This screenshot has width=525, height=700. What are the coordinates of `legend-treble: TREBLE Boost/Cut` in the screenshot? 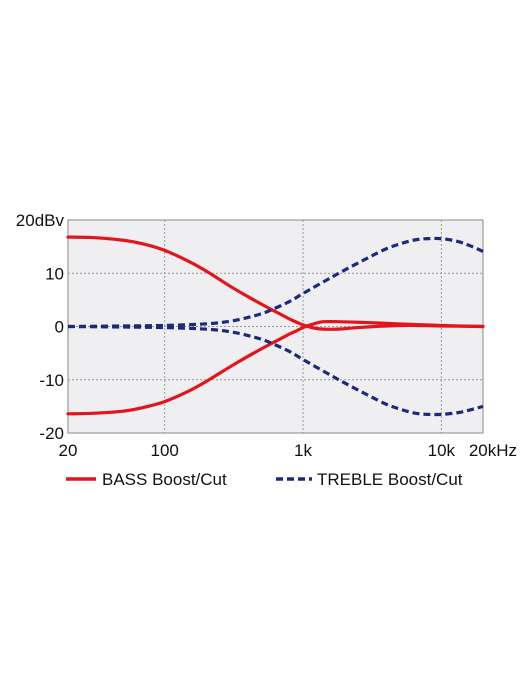 It's located at (369, 479).